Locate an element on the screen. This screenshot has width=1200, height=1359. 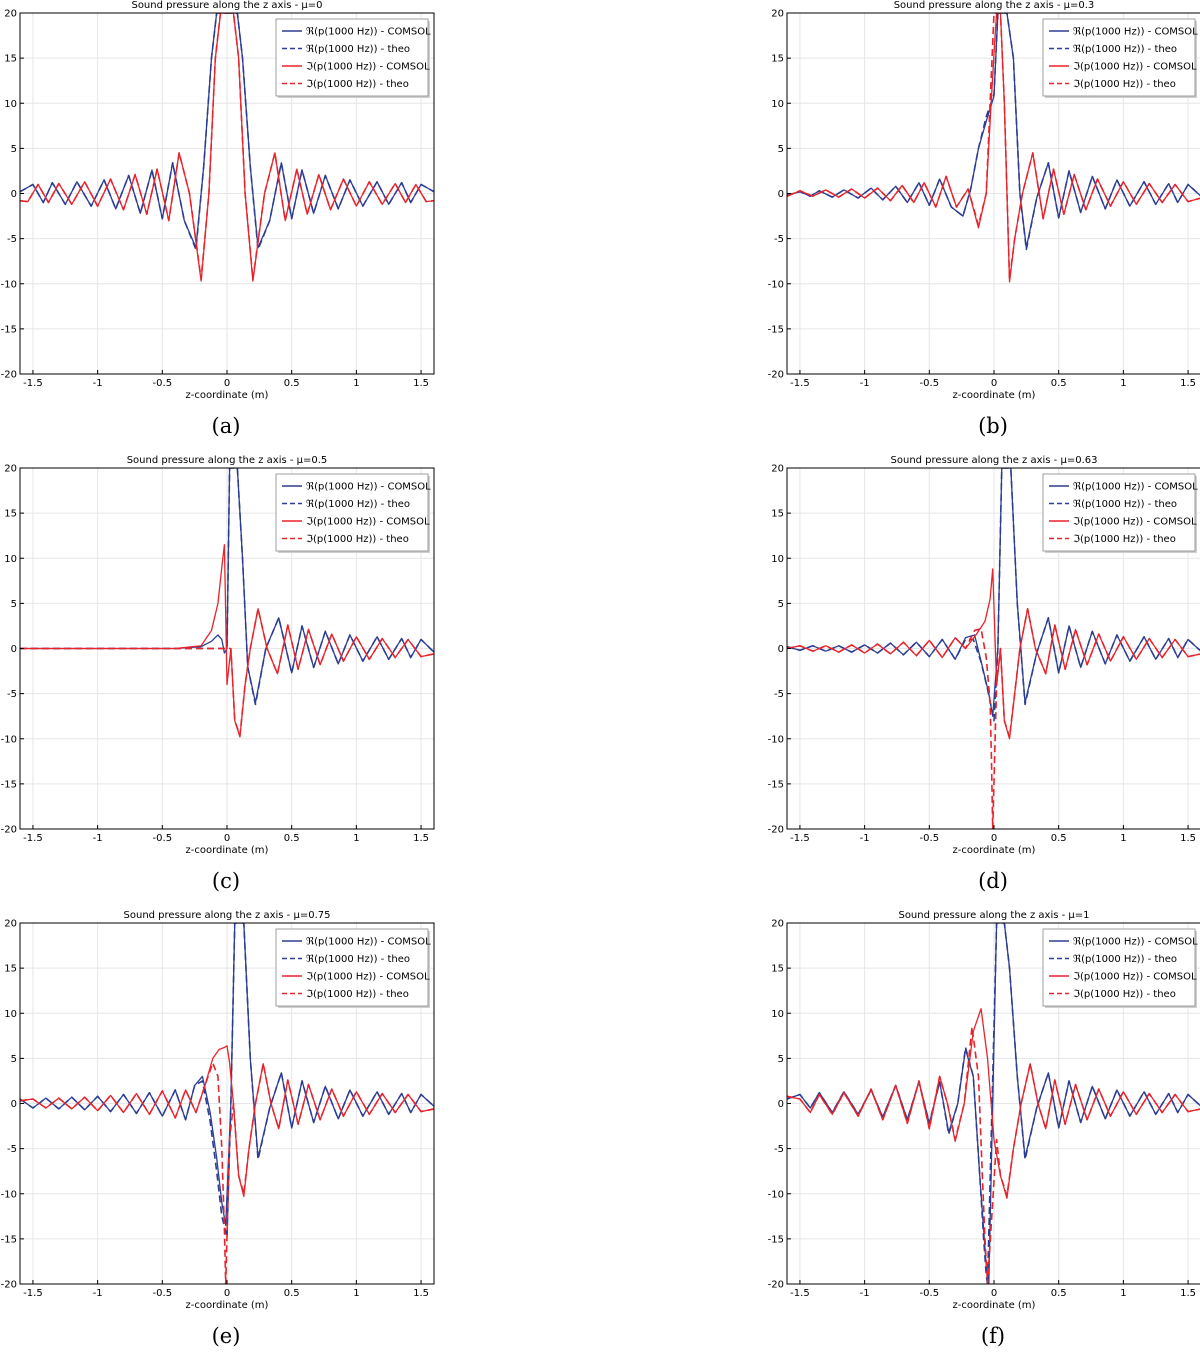
chart-title: Sound pressure along the z axis - μ=0.3 is located at coordinates (994, 5).